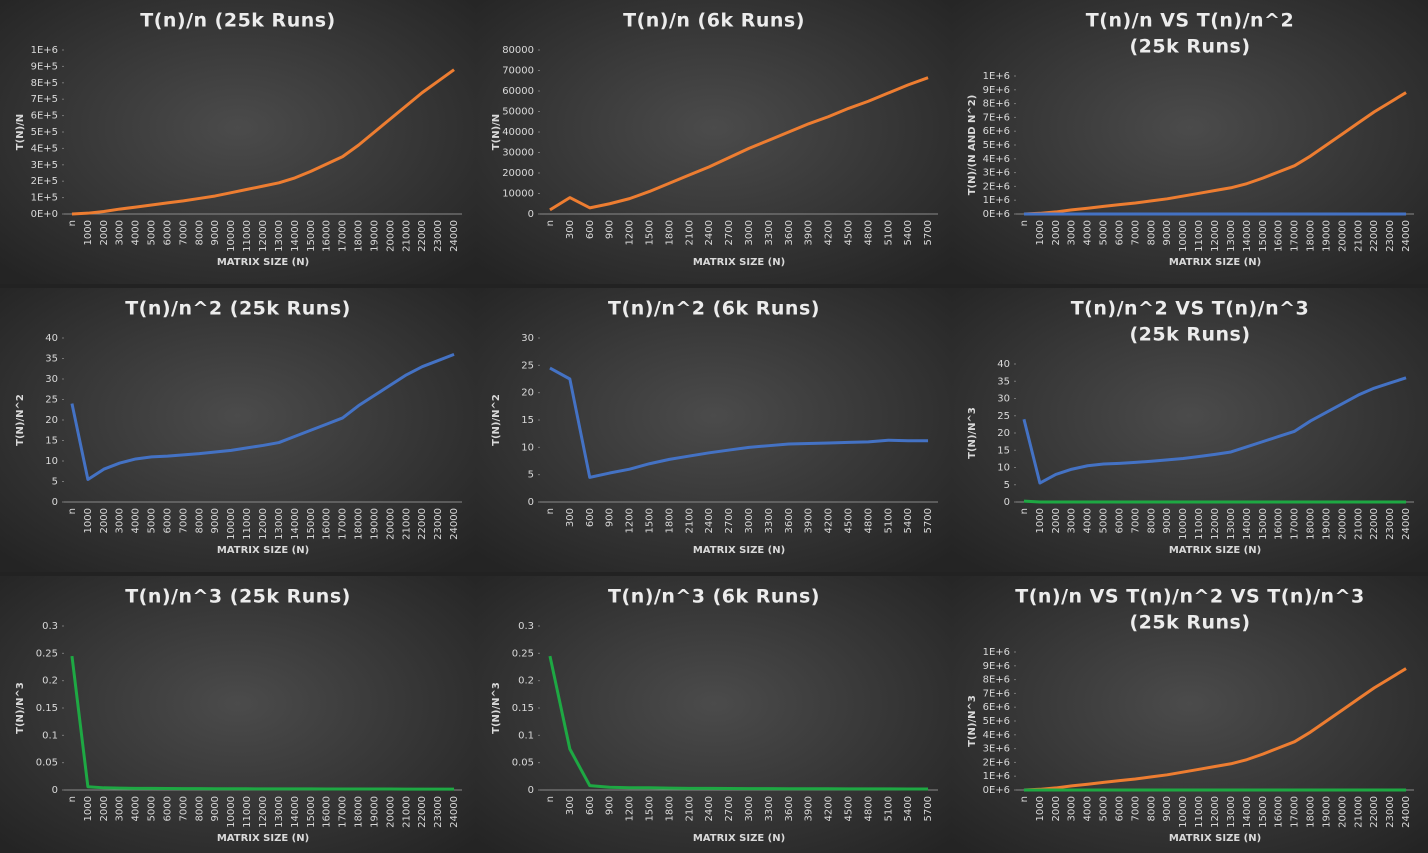 The height and width of the screenshot is (853, 1428). I want to click on y-tick-label: 0.1, so click(50, 735).